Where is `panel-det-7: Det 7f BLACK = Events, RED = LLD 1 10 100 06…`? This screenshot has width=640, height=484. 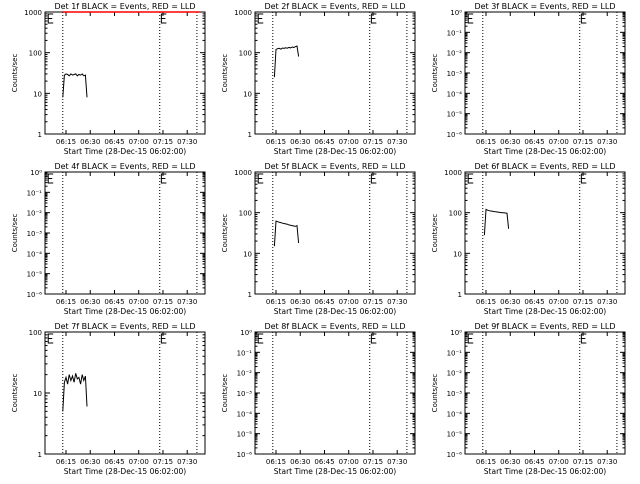
panel-det-7: Det 7f BLACK = Events, RED = LLD 1 10 100 06… is located at coordinates (108, 399).